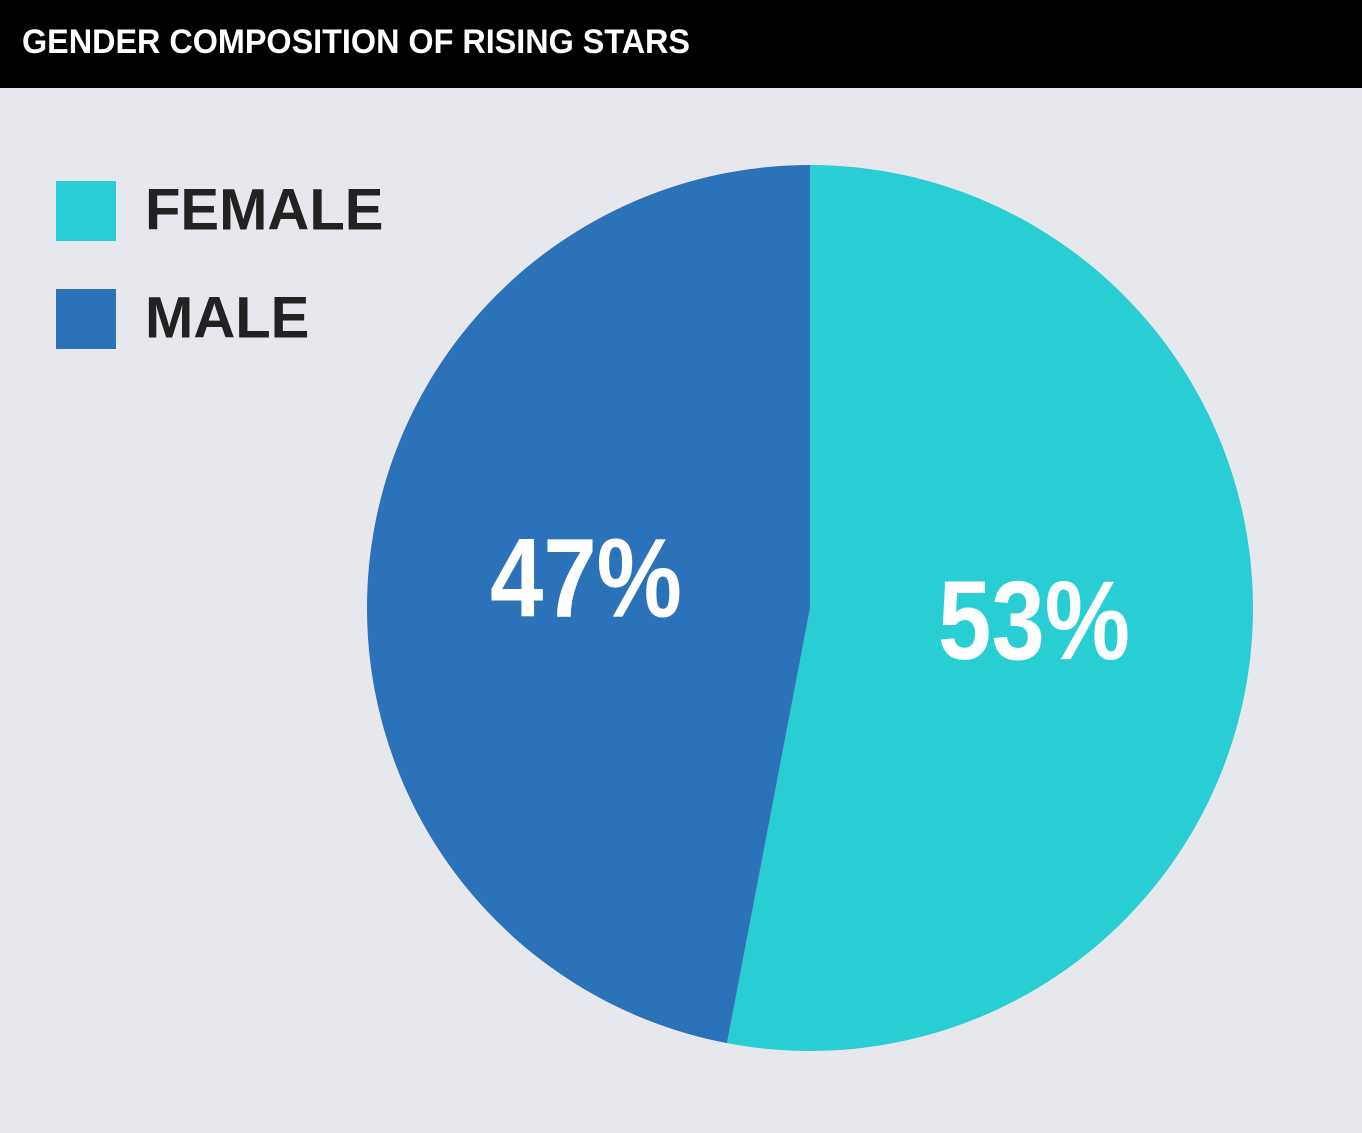 The width and height of the screenshot is (1362, 1133). What do you see at coordinates (356, 42) in the screenshot?
I see `chart-title: GENDER COMPOSITION OF RISING STARS` at bounding box center [356, 42].